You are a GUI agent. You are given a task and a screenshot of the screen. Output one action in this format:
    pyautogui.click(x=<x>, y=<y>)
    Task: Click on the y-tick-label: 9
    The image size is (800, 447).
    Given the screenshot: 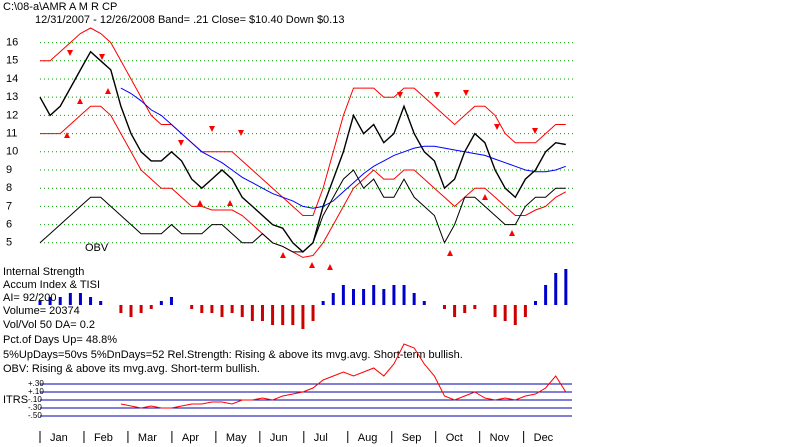 What is the action you would take?
    pyautogui.click(x=9, y=170)
    